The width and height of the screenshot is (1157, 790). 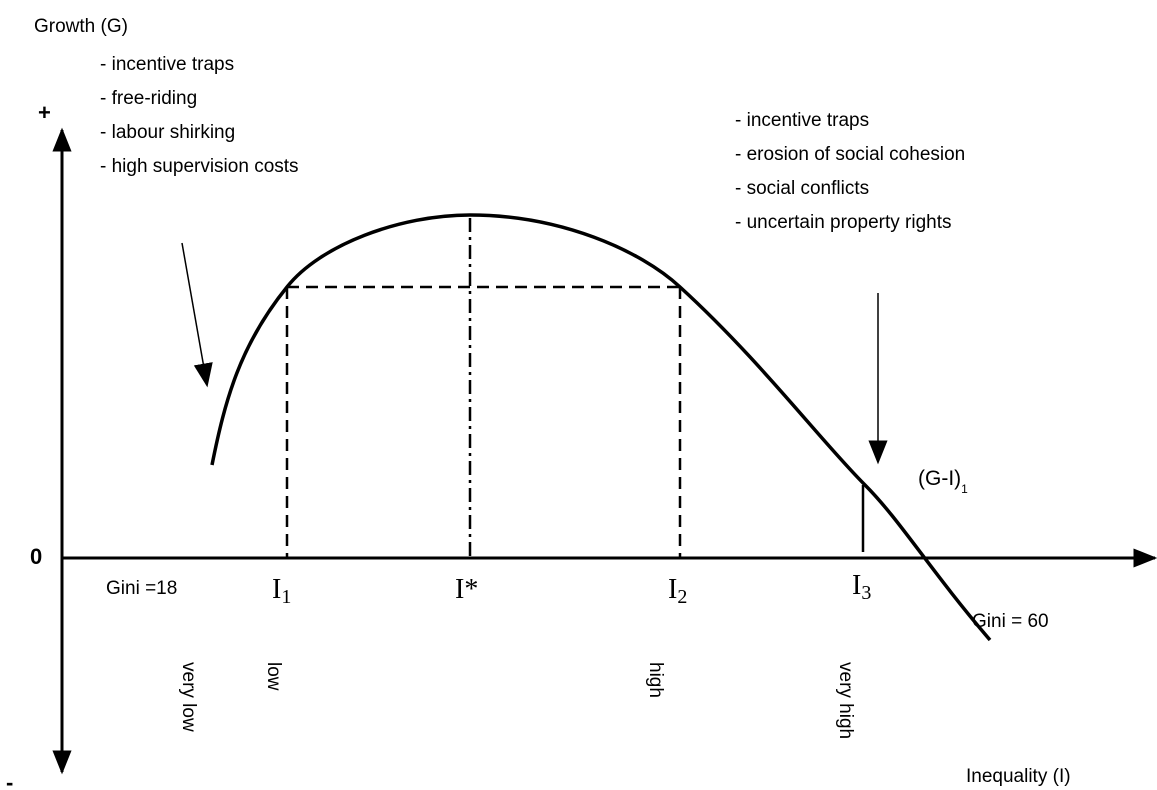 What do you see at coordinates (273, 676) in the screenshot?
I see `level-label: low` at bounding box center [273, 676].